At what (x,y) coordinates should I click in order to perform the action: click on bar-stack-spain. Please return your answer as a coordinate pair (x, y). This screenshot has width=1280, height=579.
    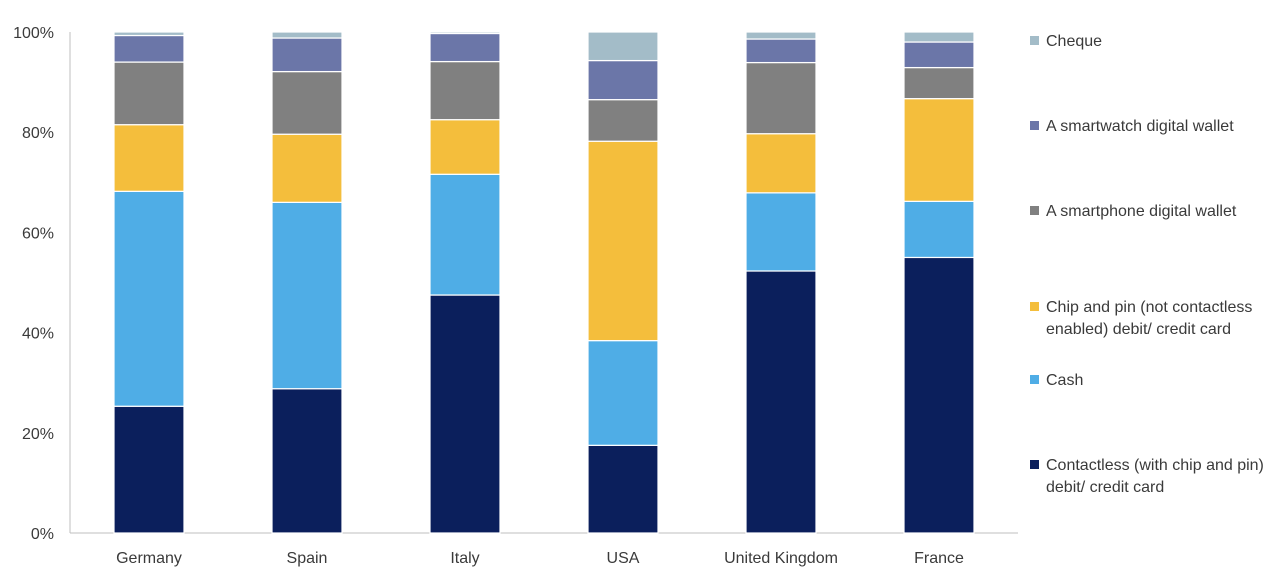
    Looking at the image, I should click on (307, 282).